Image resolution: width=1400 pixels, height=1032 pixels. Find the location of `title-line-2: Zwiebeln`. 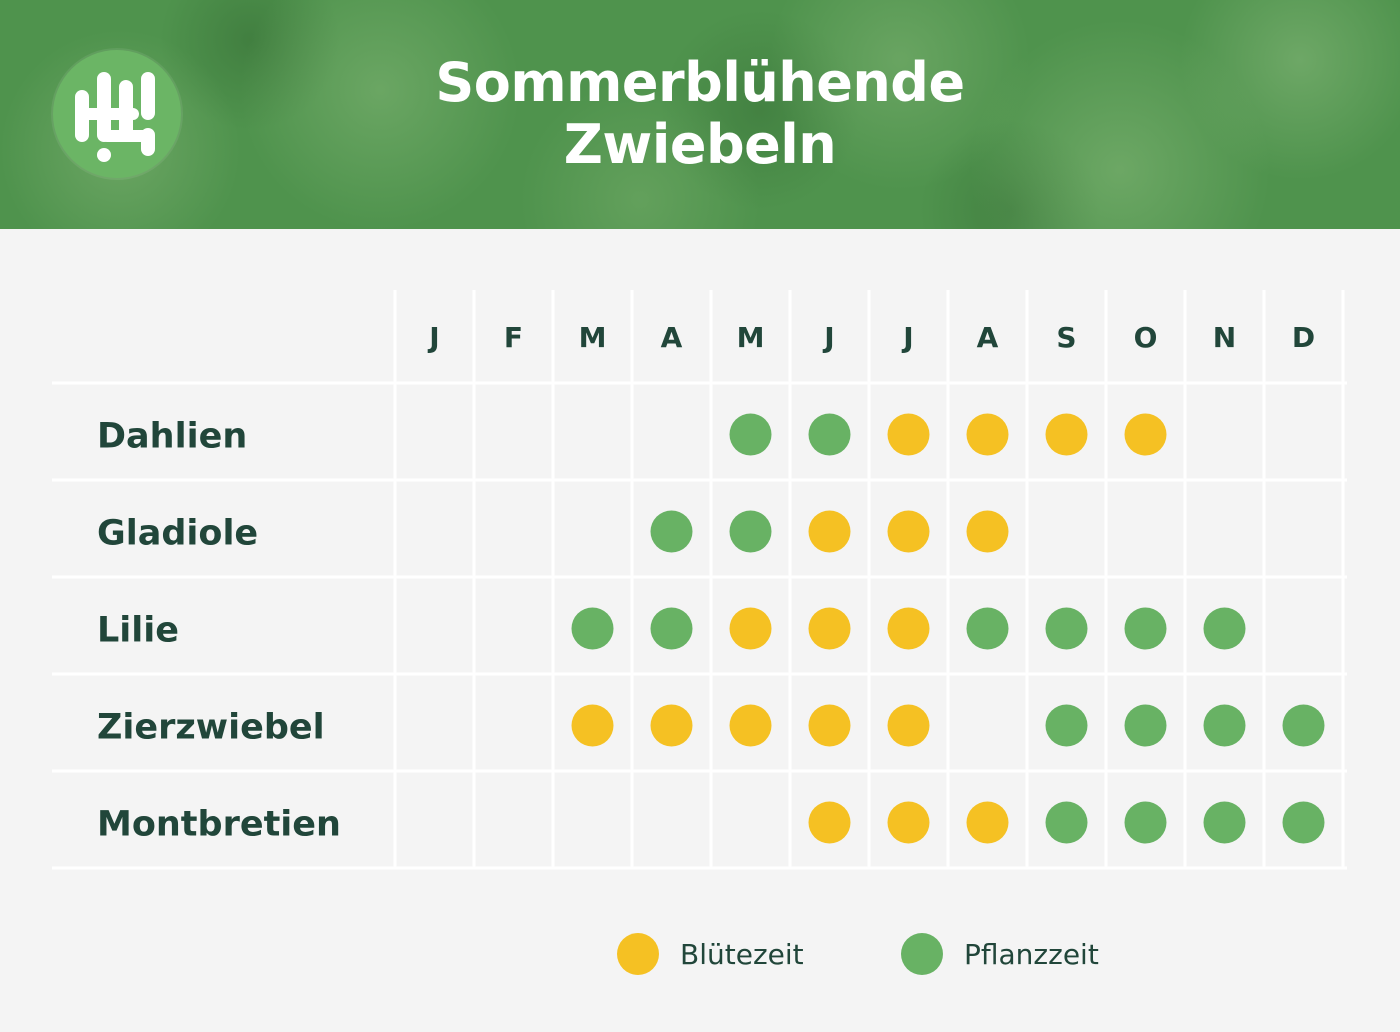

title-line-2: Zwiebeln is located at coordinates (700, 144).